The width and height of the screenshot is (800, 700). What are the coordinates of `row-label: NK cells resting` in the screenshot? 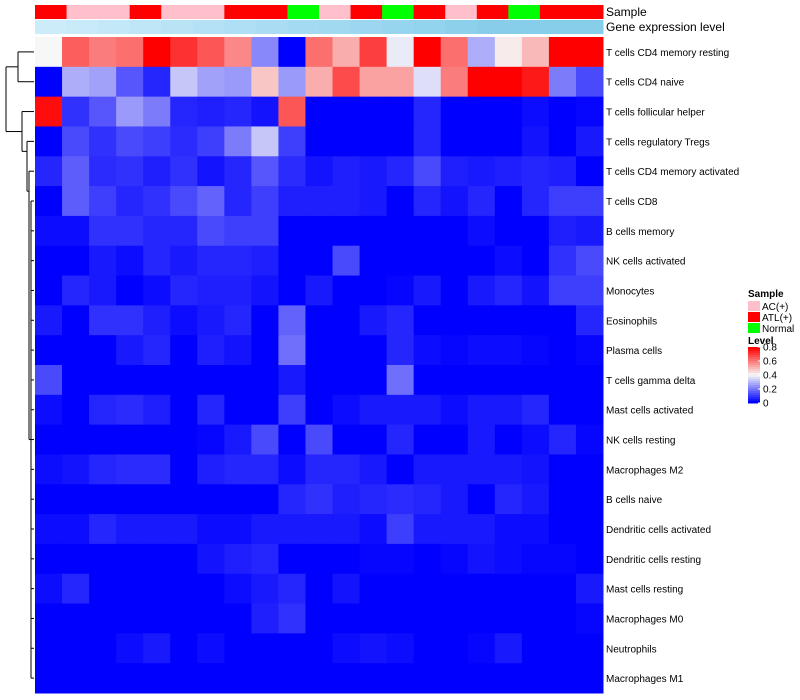 It's located at (640, 441).